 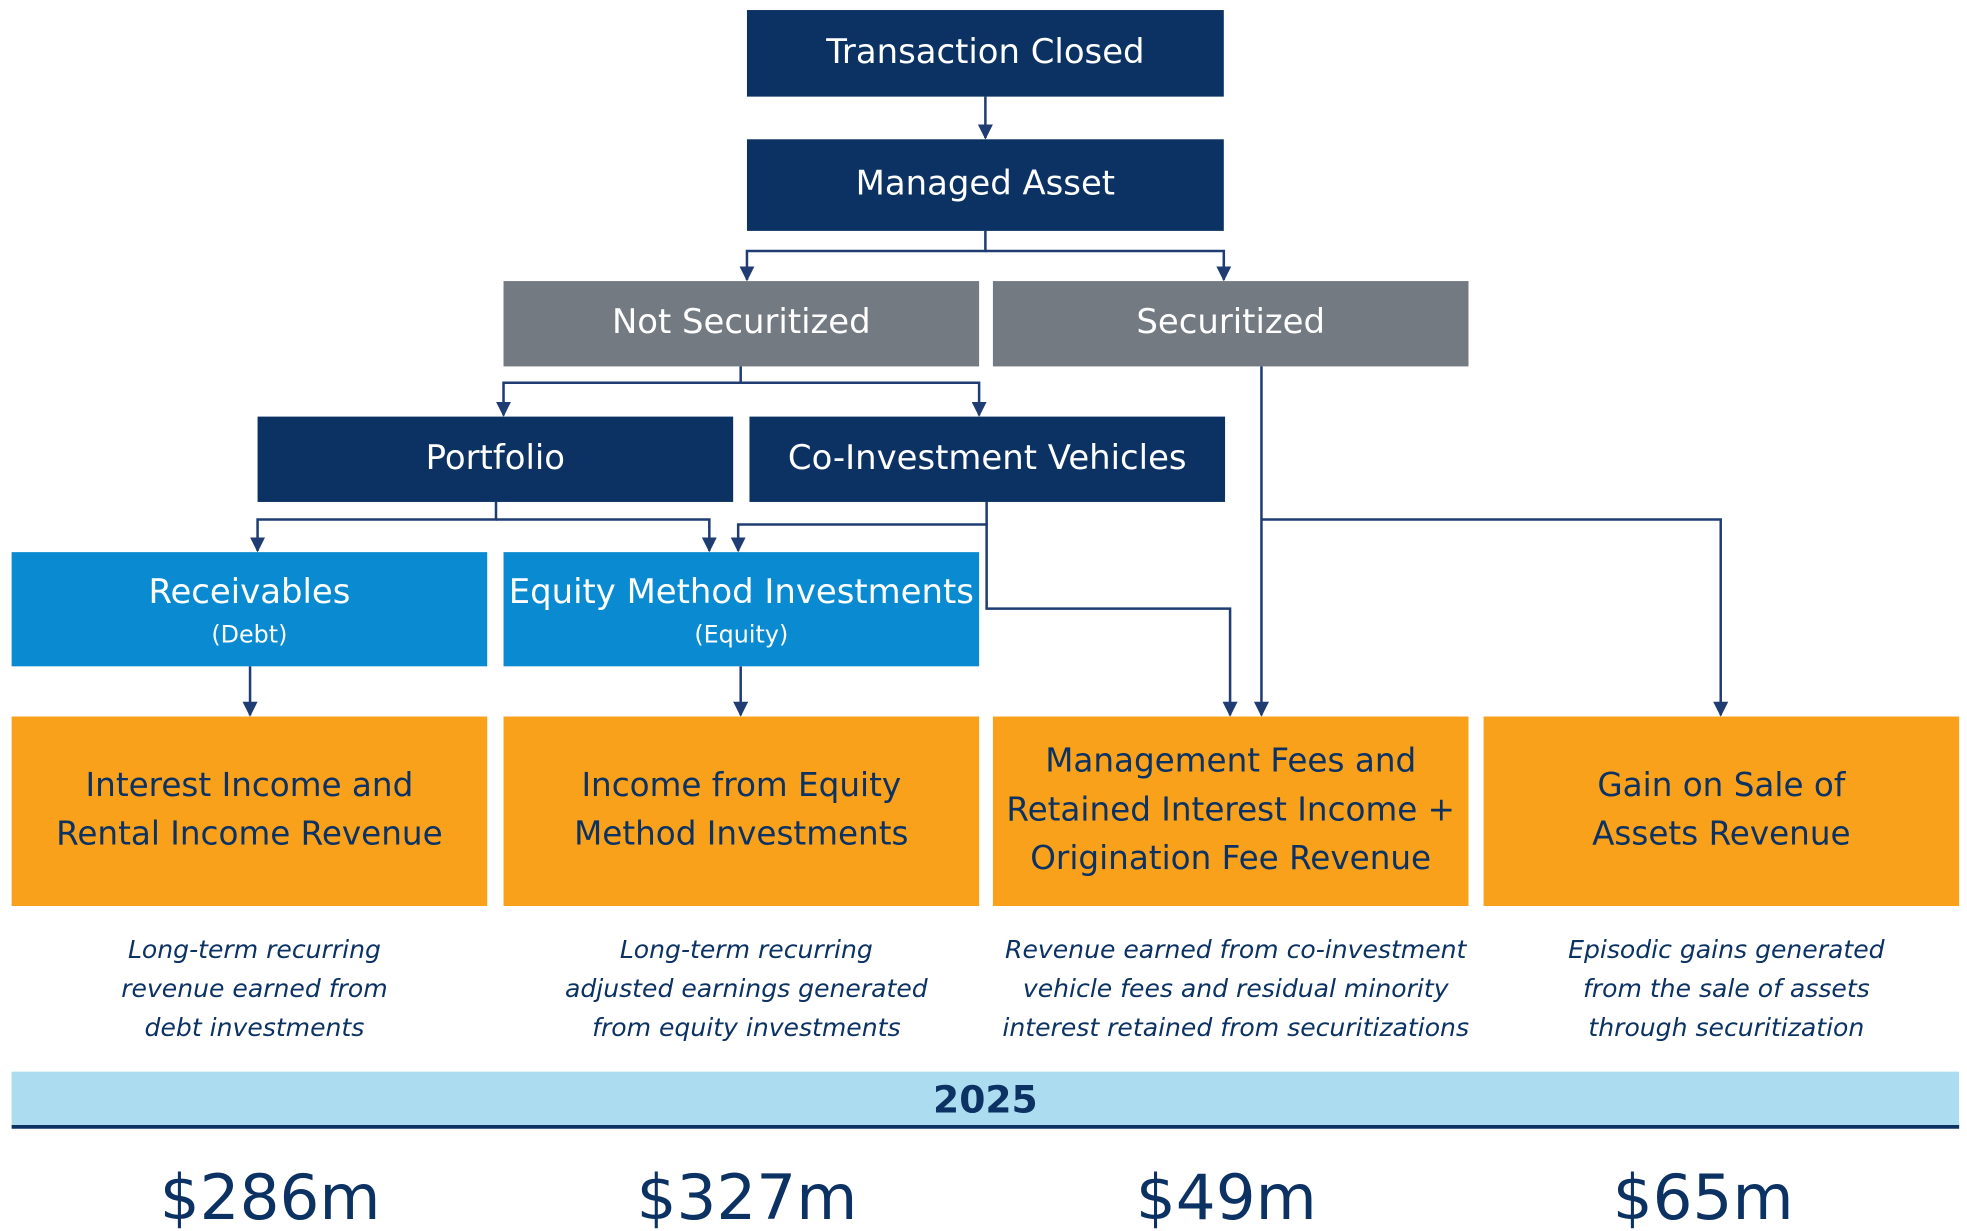 I want to click on outcome-description: from the sale of assets, so click(x=1726, y=988).